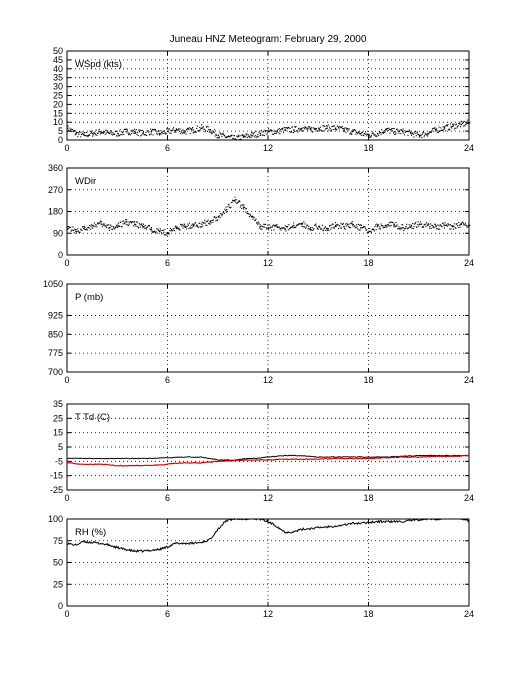  What do you see at coordinates (60, 140) in the screenshot?
I see `y-tick-label: 0` at bounding box center [60, 140].